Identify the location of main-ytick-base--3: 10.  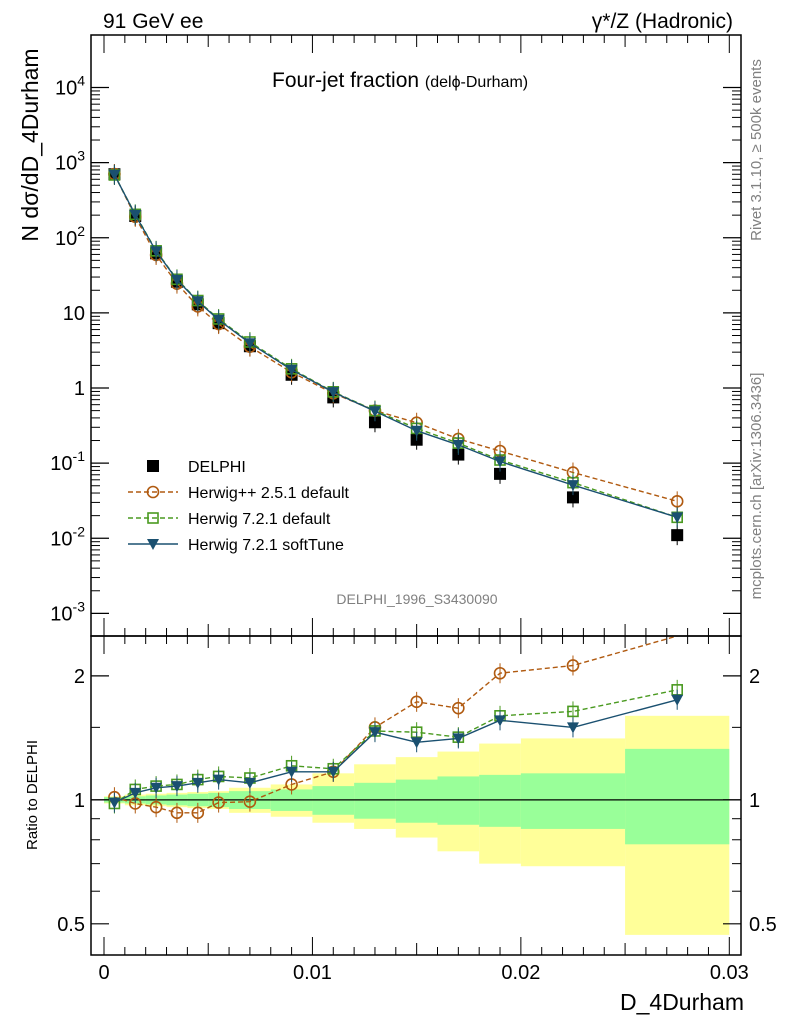
(61, 614).